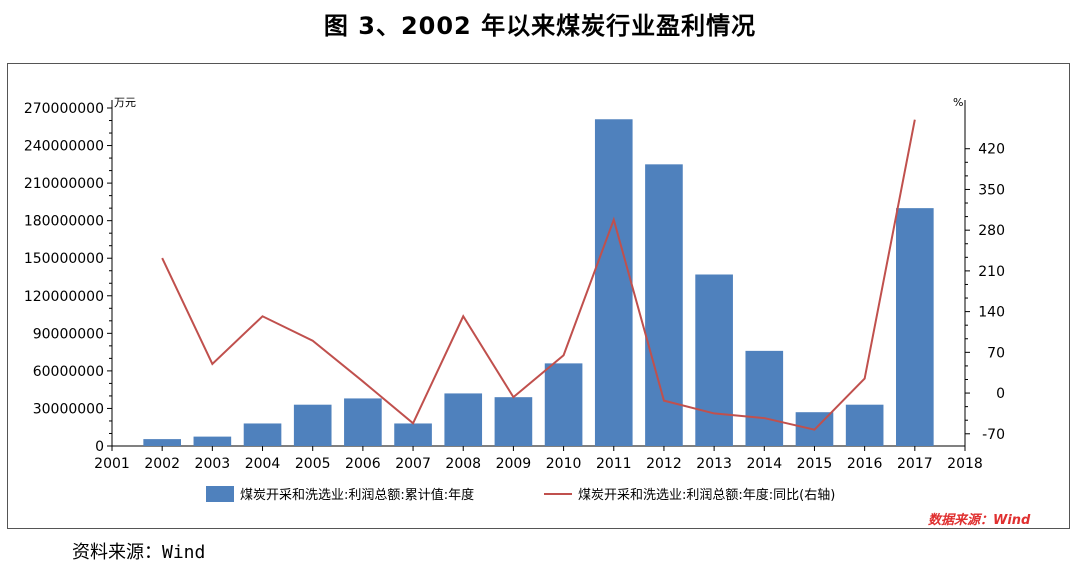  I want to click on left-y-tick-label: 180000000, so click(64, 222).